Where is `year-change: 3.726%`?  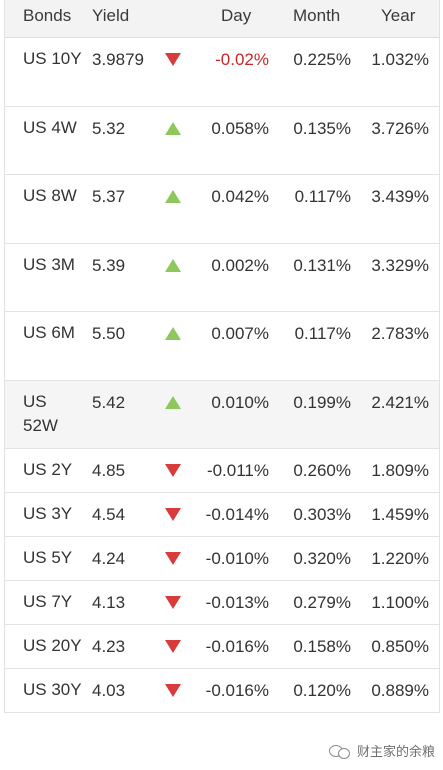
year-change: 3.726% is located at coordinates (400, 128).